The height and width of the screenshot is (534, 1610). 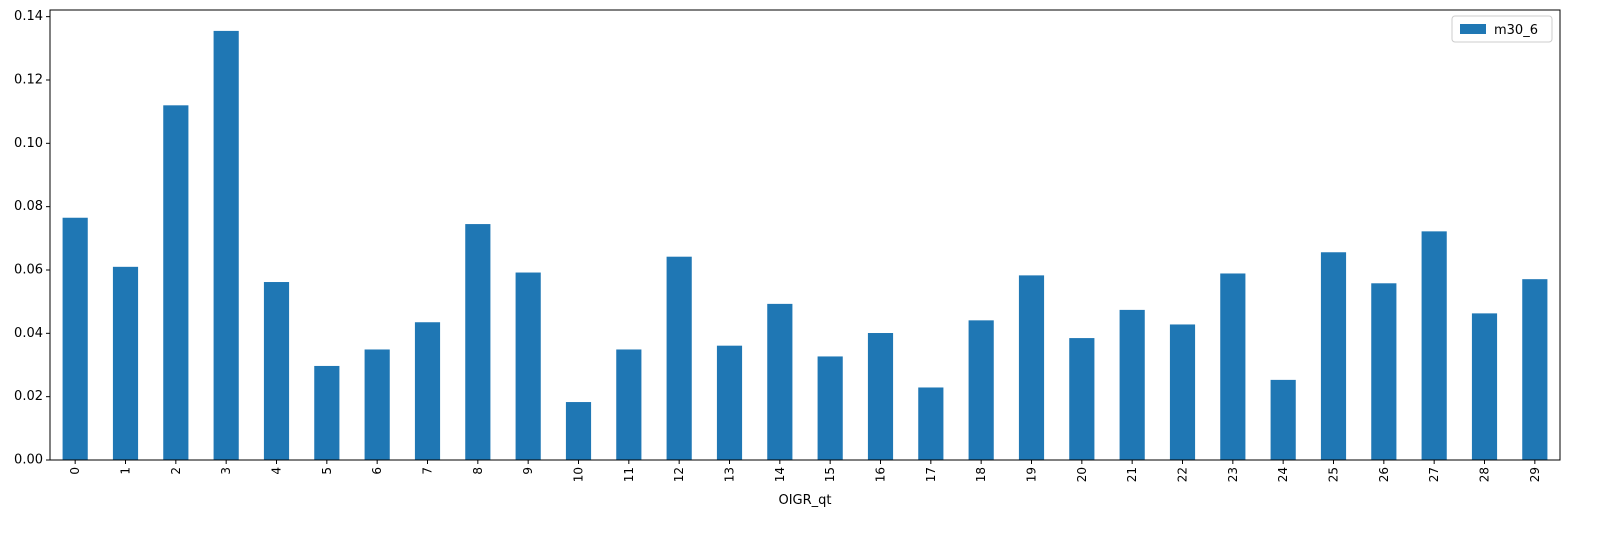 I want to click on legend-box, so click(x=1502, y=29).